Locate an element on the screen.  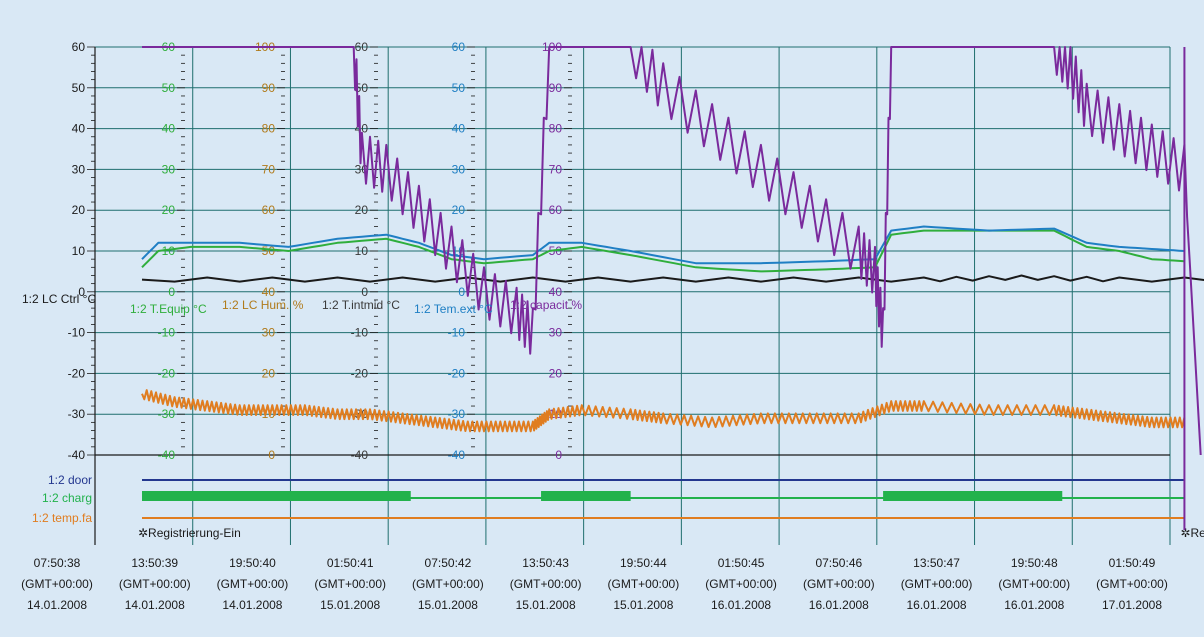
y-axis-lc_ctrl: 60 50 40 30 20 10 0 -10 -20 -30 -40 is located at coordinates (81, 251).